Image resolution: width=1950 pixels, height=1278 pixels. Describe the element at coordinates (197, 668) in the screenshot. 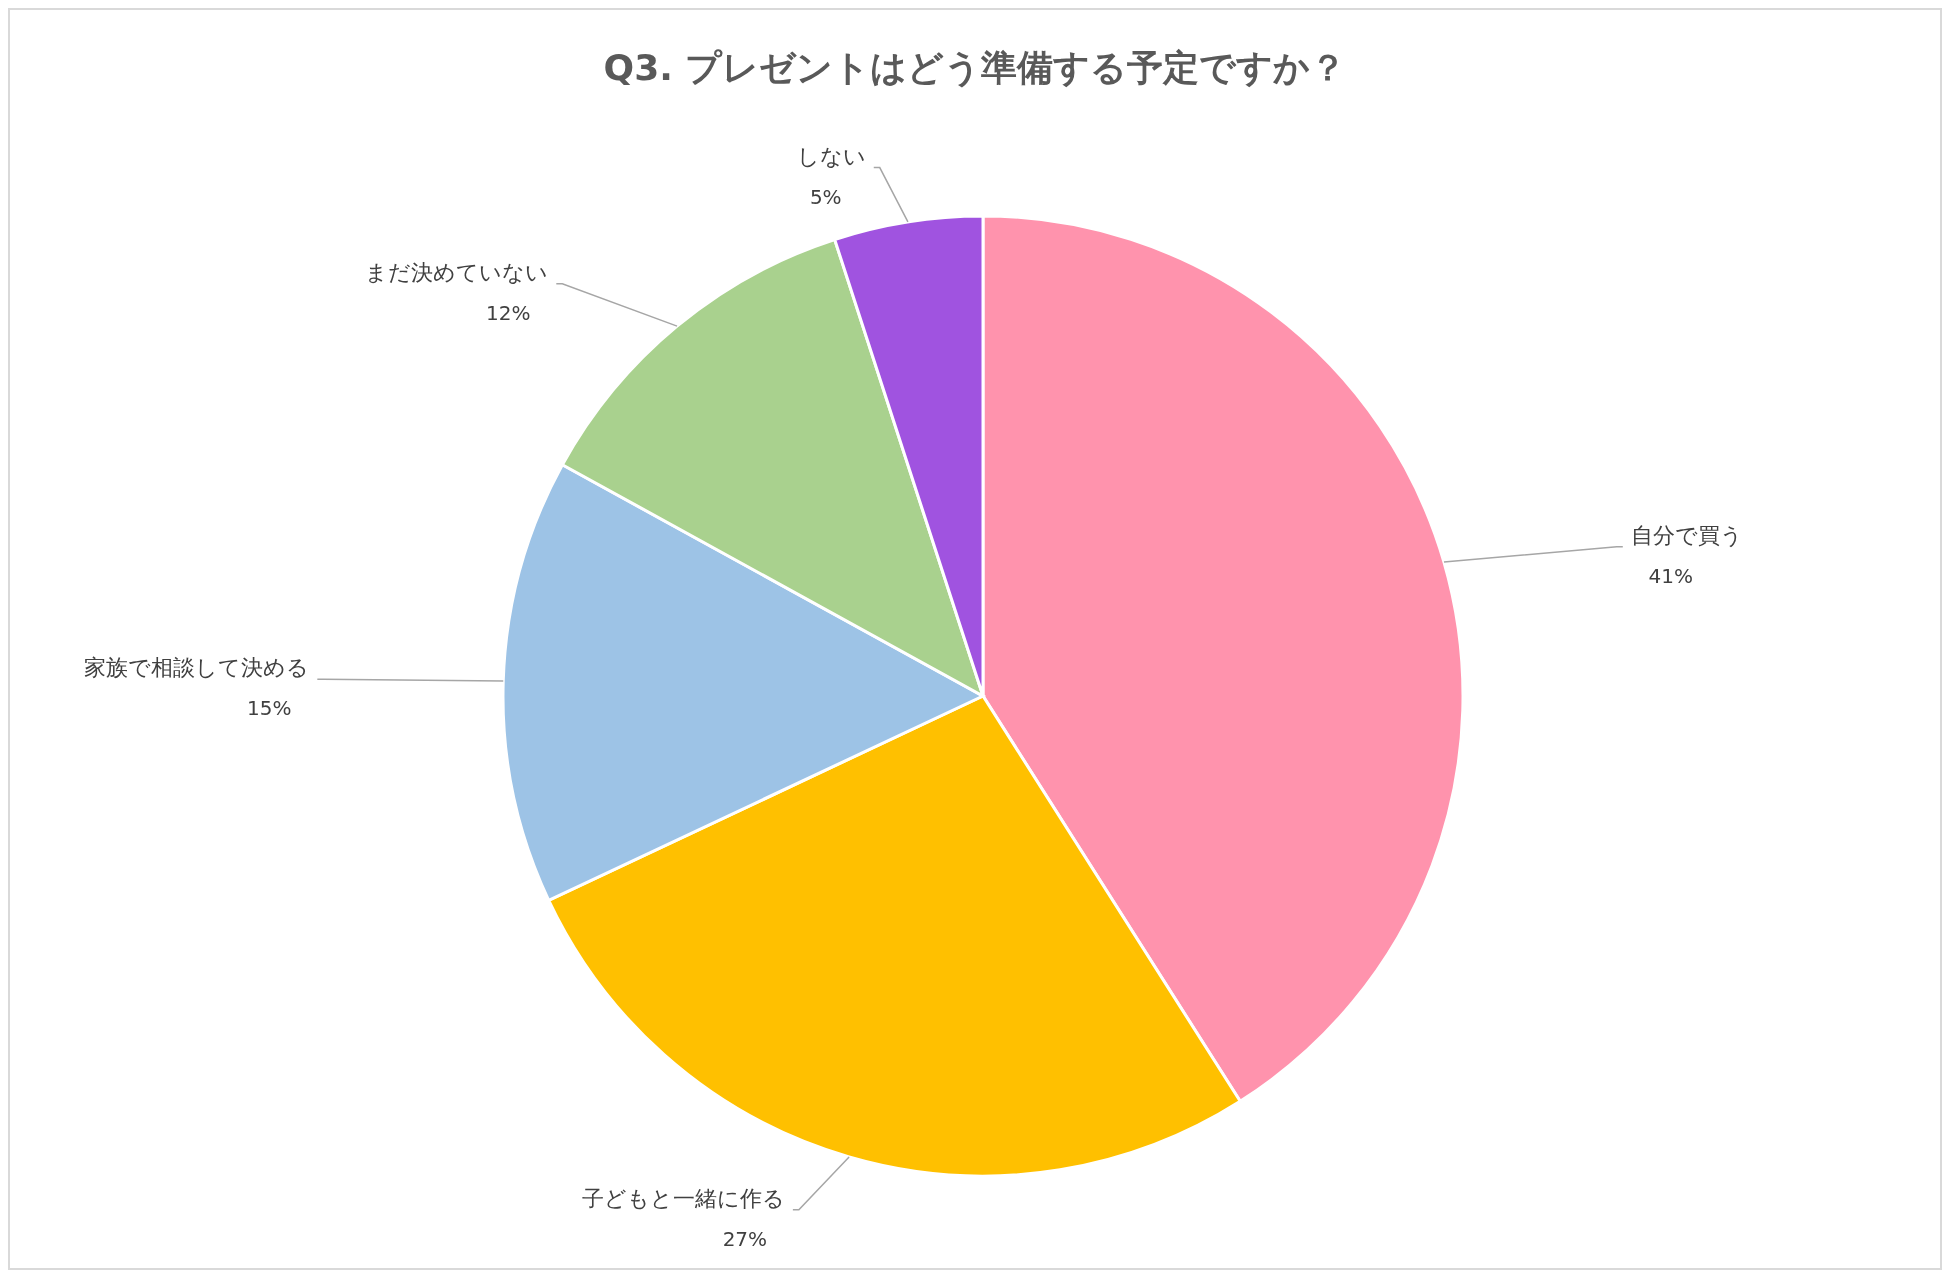

I see `slice-label: 家族で相談して決める` at that location.